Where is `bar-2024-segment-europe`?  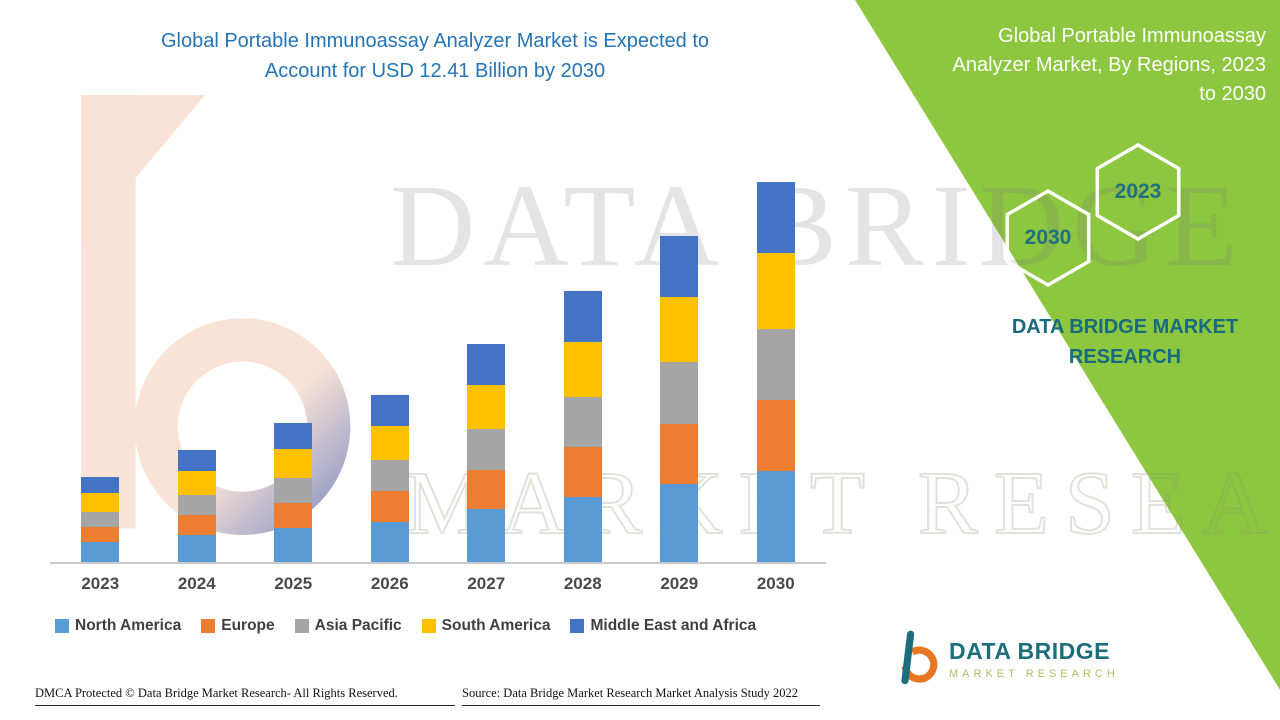
bar-2024-segment-europe is located at coordinates (196, 525).